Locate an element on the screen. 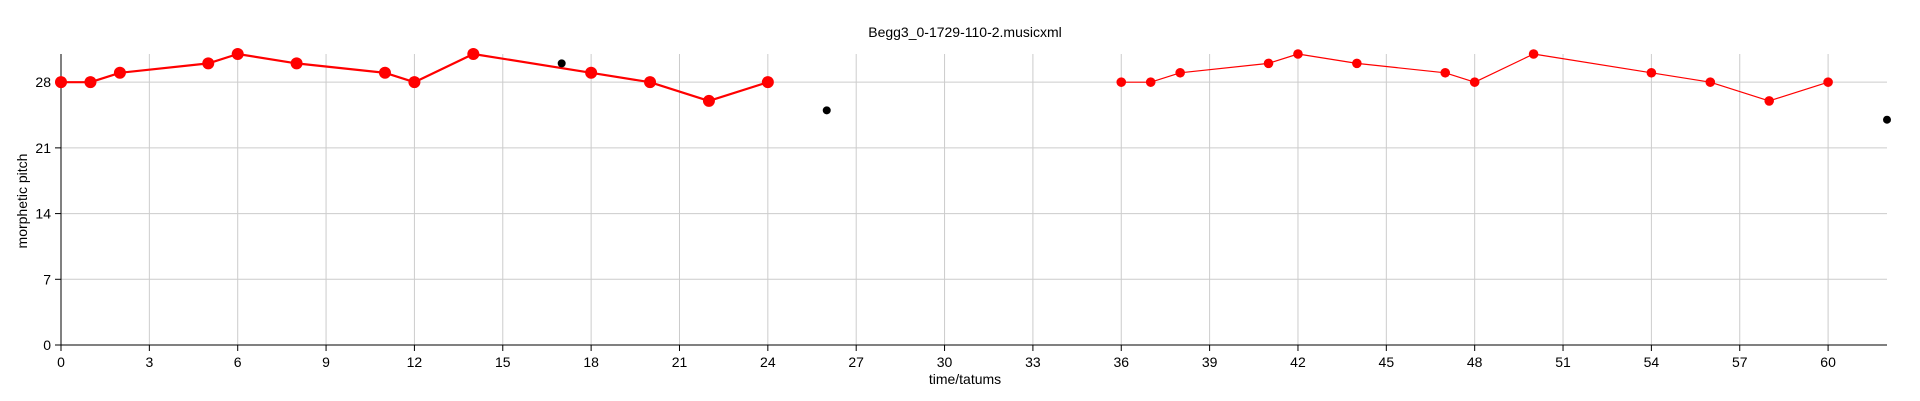  x-tick-label: 45 is located at coordinates (1387, 362).